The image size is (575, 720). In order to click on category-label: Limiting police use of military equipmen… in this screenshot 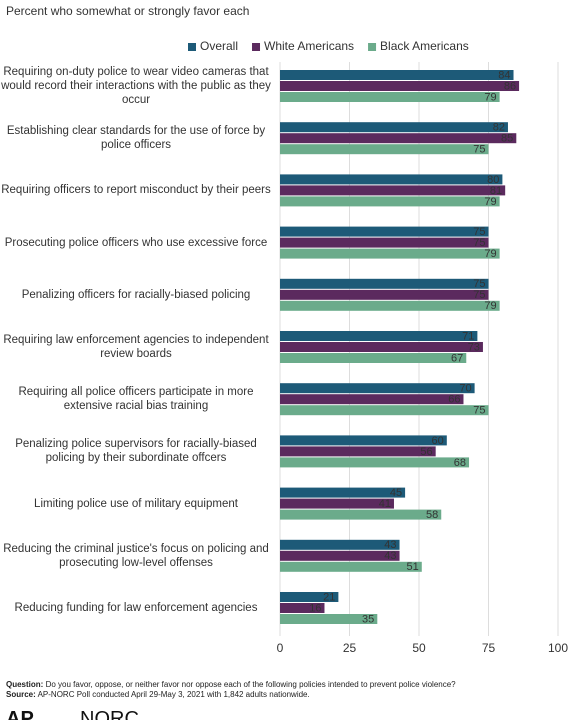, I will do `click(136, 503)`.